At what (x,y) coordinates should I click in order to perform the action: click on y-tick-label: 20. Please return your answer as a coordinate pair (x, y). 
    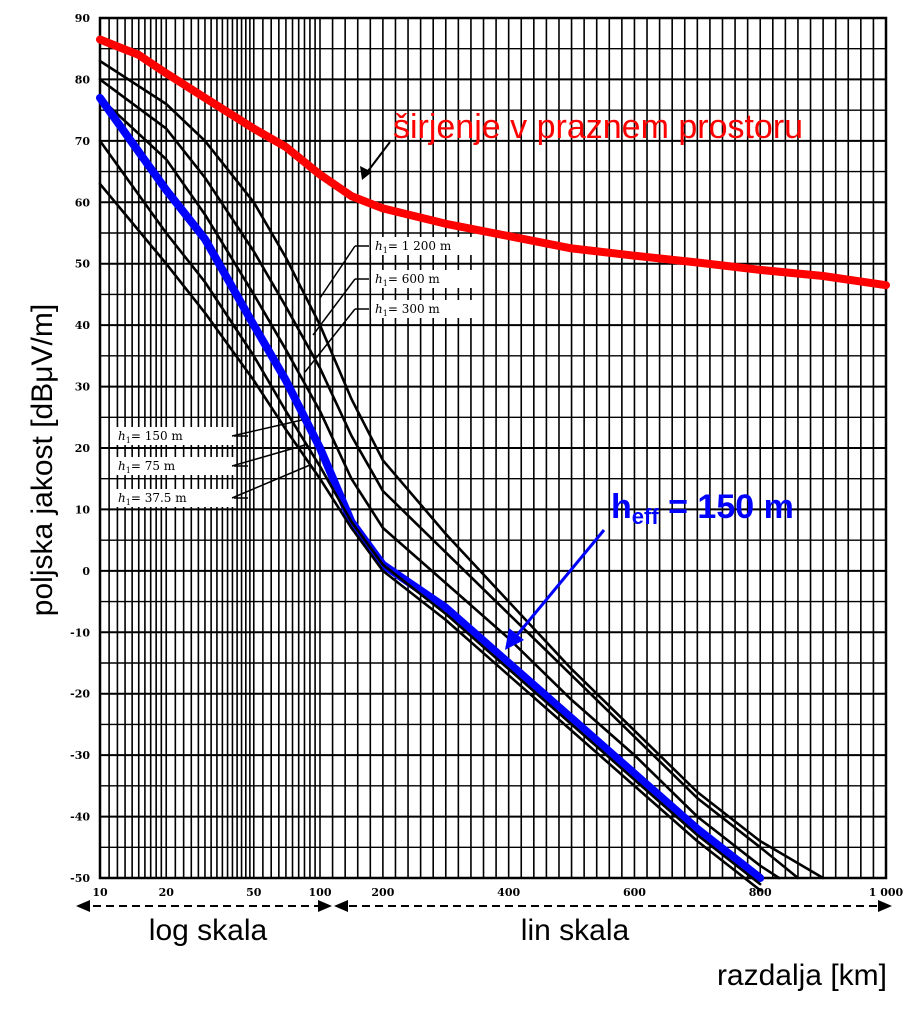
    Looking at the image, I should click on (83, 448).